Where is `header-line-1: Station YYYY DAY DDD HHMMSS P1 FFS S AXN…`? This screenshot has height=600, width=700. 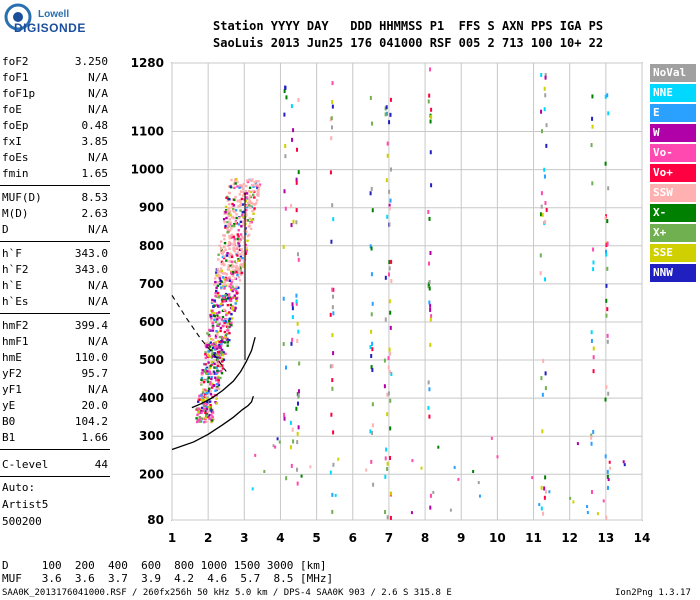
header-line-1: Station YYYY DAY DDD HHMMSS P1 FFS S AXN… is located at coordinates (408, 26).